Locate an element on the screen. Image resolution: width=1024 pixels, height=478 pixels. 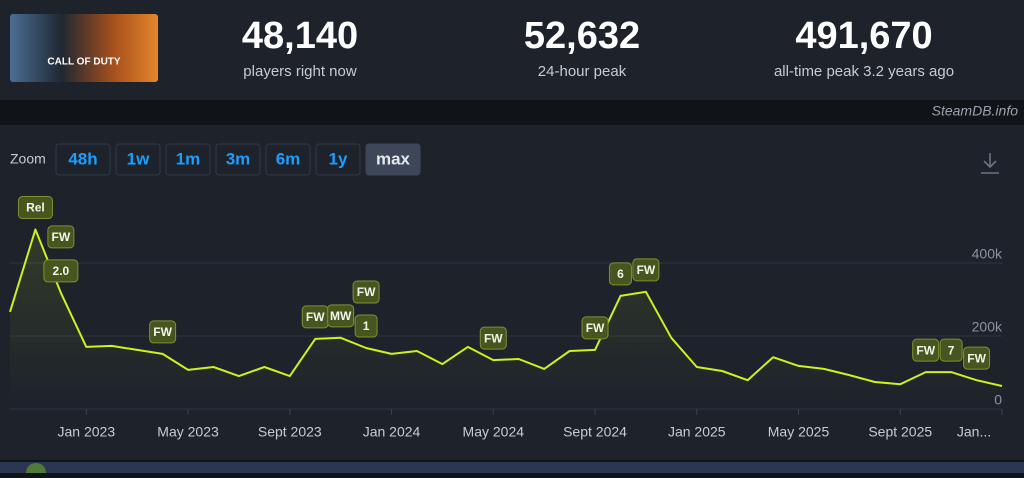
event-flag-label: 1 is located at coordinates (366, 326).